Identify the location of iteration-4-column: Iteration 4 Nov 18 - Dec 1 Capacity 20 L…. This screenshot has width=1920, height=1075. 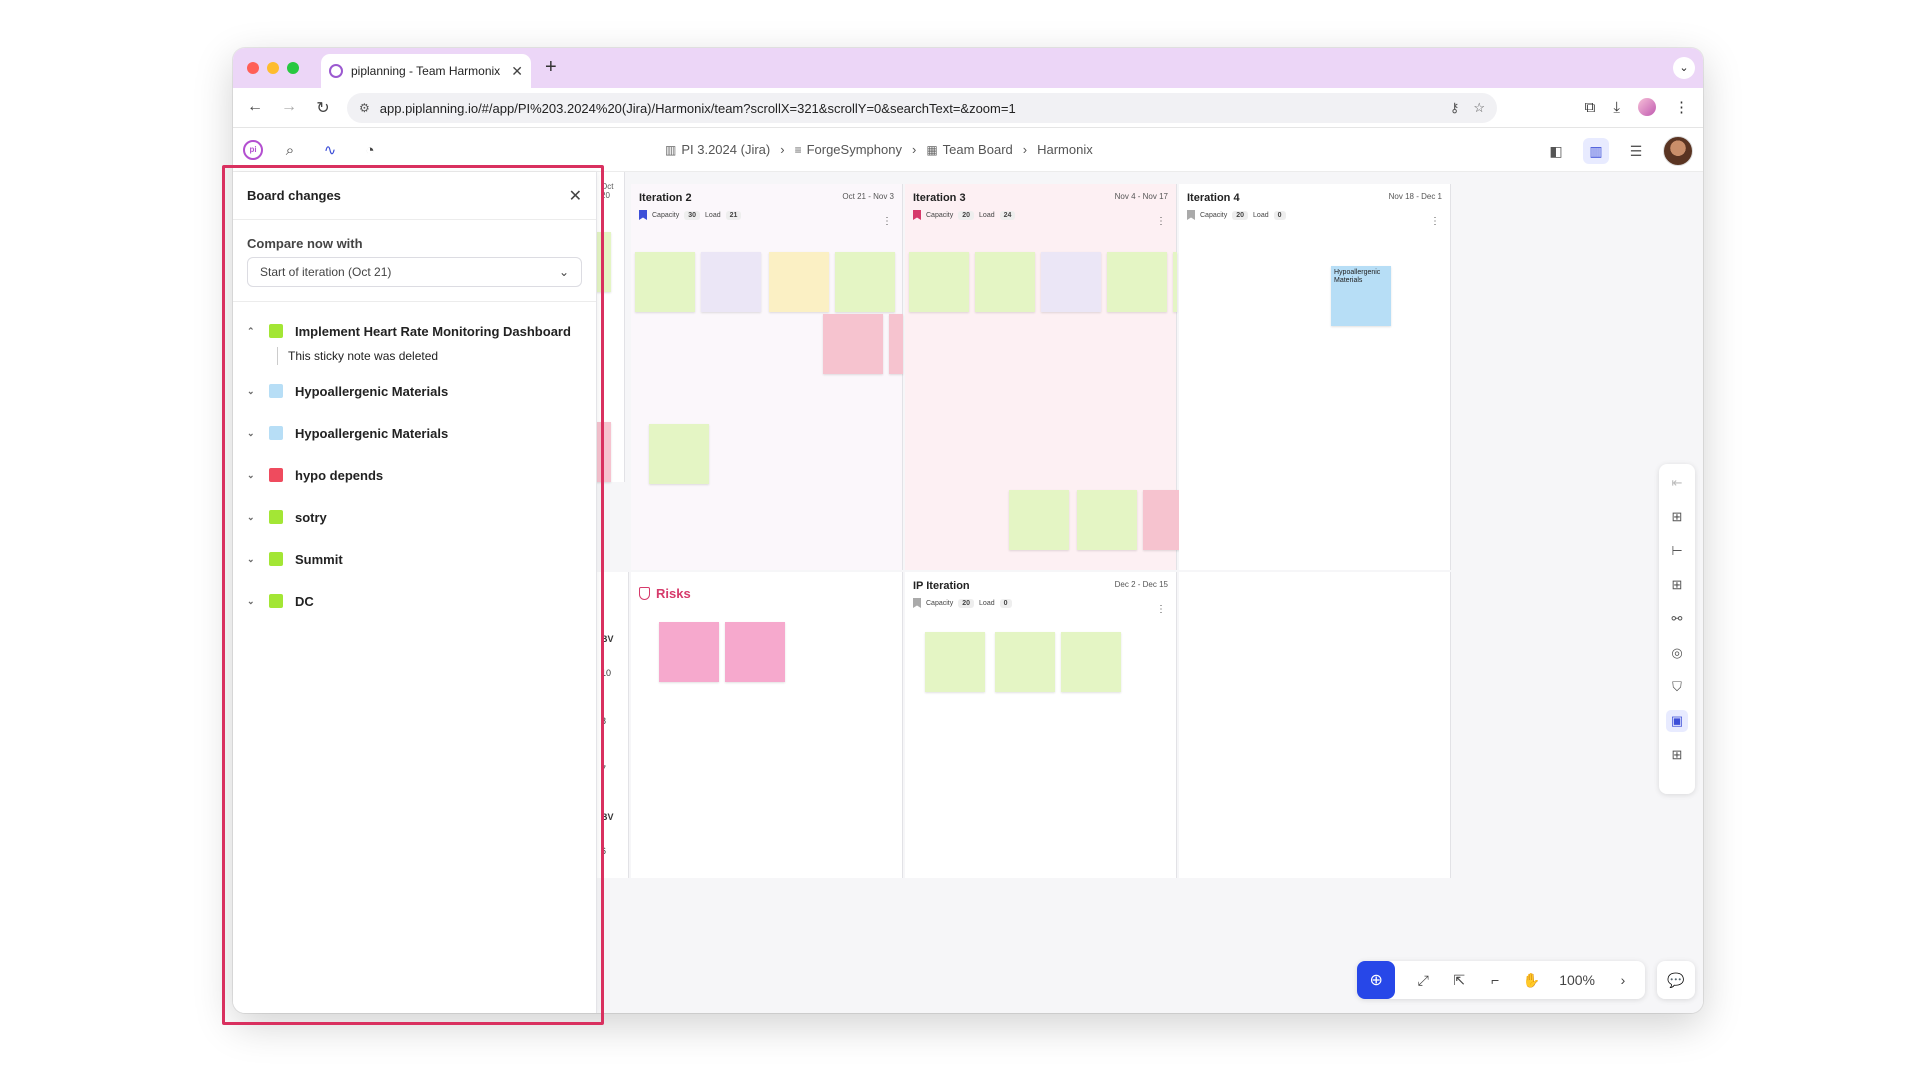
(1315, 377).